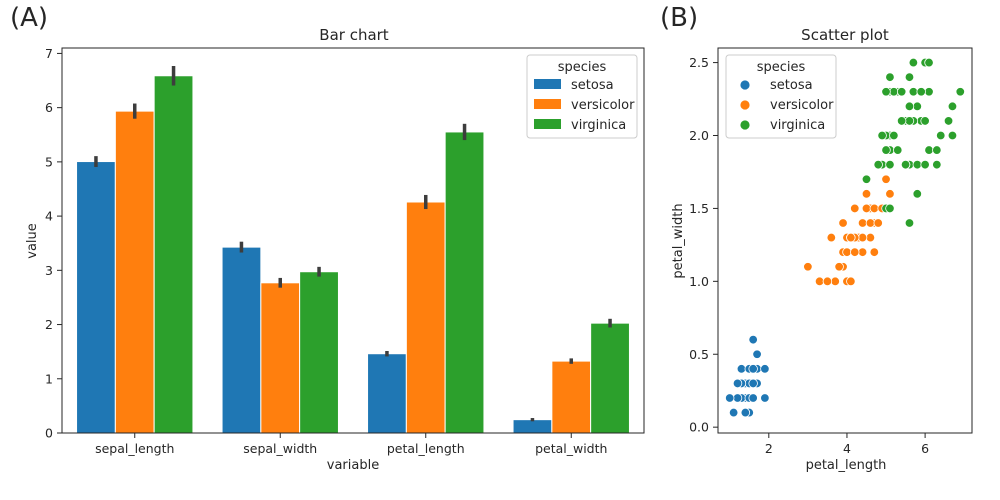 This screenshot has width=1000, height=500. What do you see at coordinates (354, 35) in the screenshot?
I see `bar-chart-title: Bar chart` at bounding box center [354, 35].